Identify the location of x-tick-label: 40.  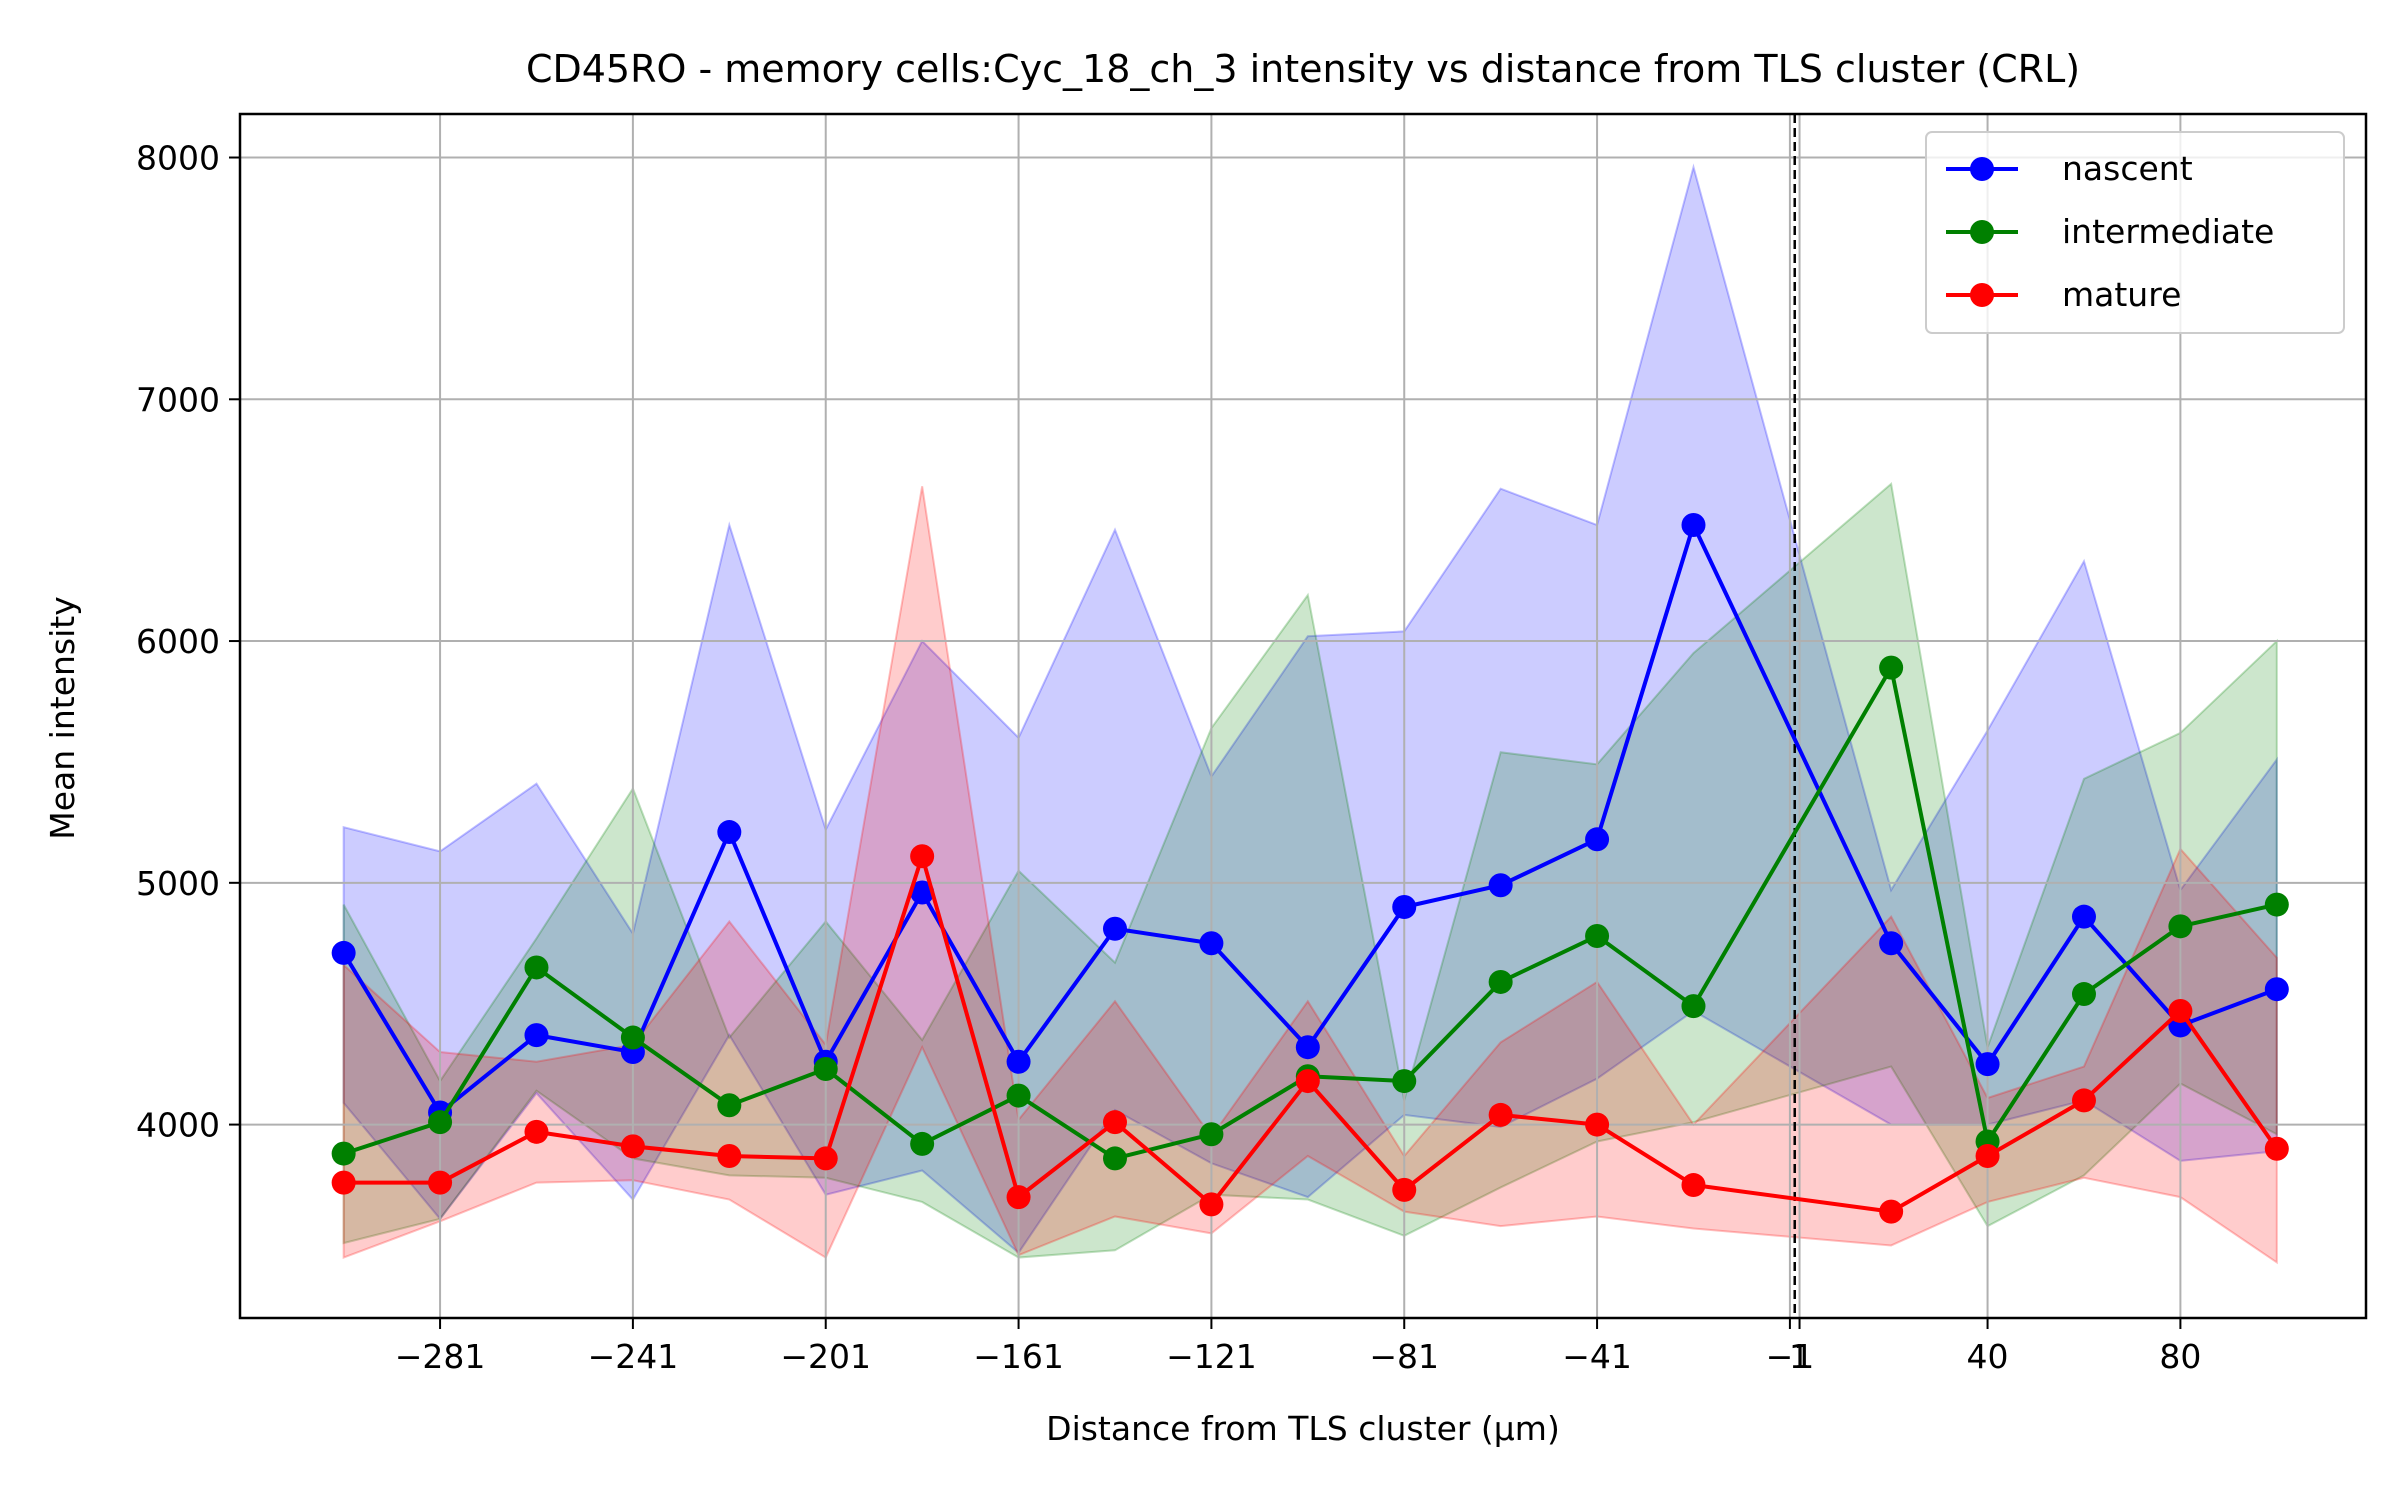
(1988, 1356).